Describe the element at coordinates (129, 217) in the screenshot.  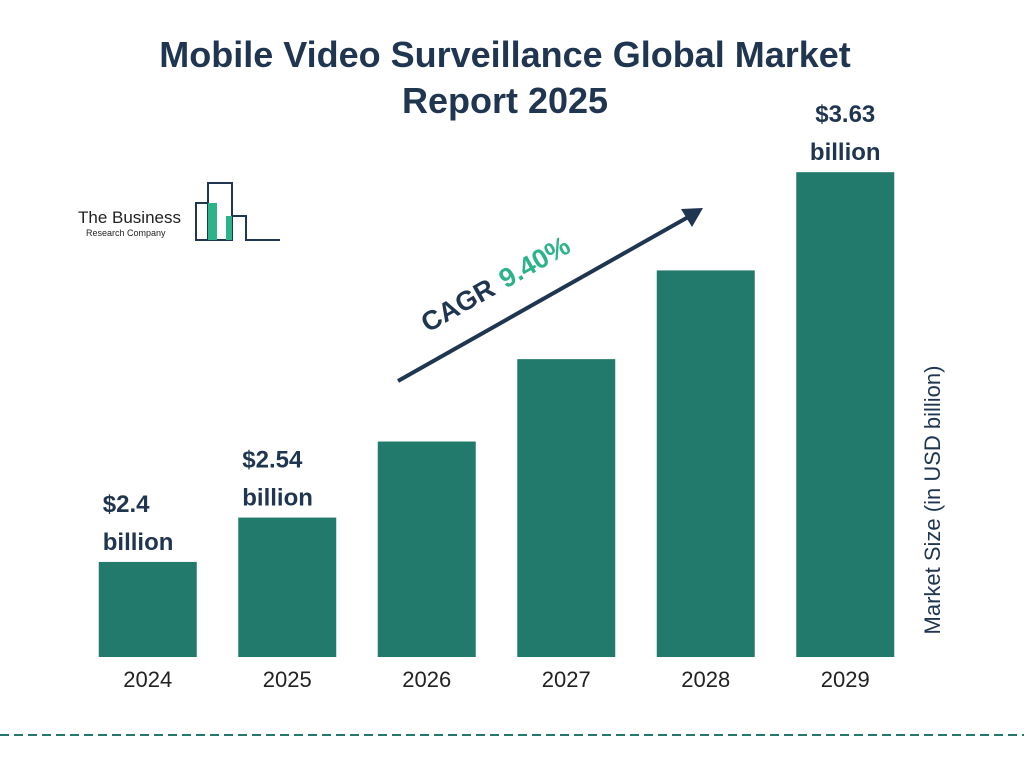
I see `logo-text: The Business` at that location.